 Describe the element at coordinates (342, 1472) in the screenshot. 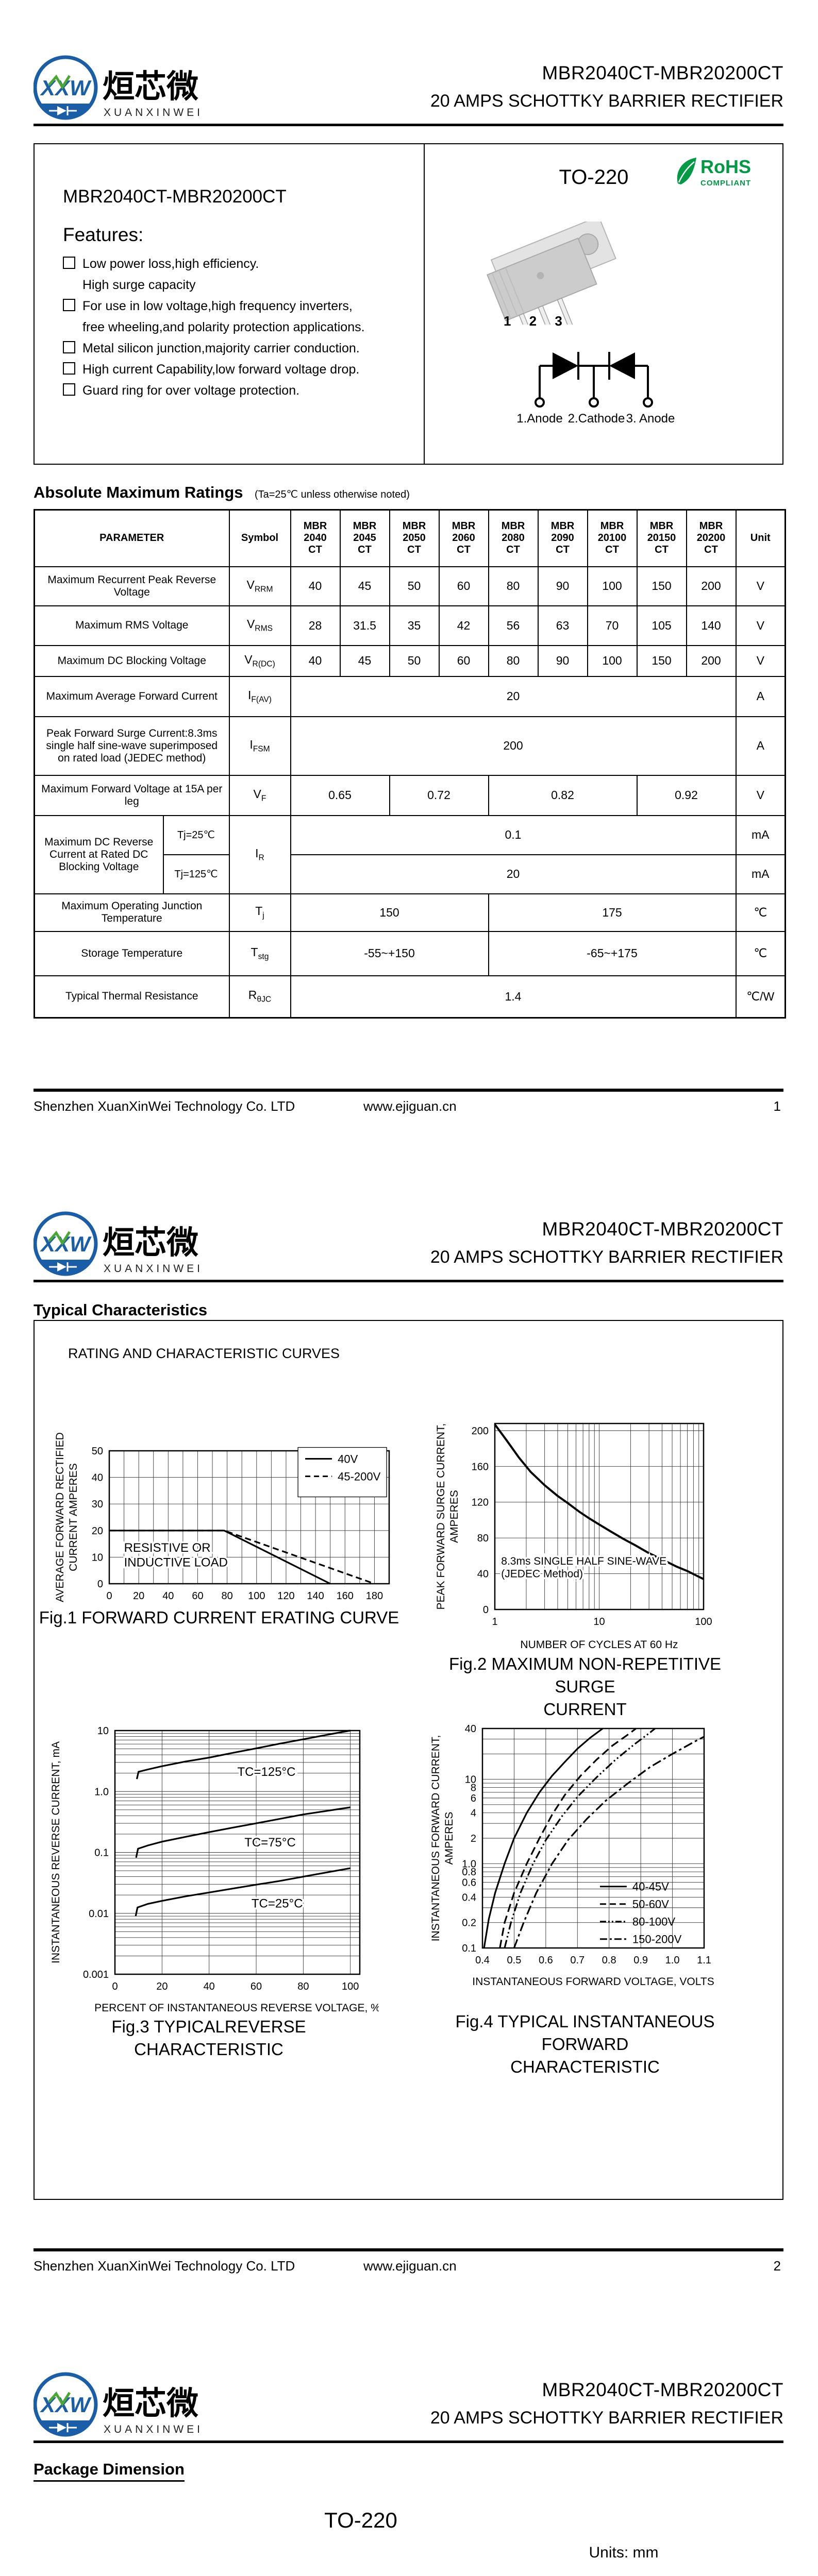

I see `legend: 40V 45-200V` at that location.